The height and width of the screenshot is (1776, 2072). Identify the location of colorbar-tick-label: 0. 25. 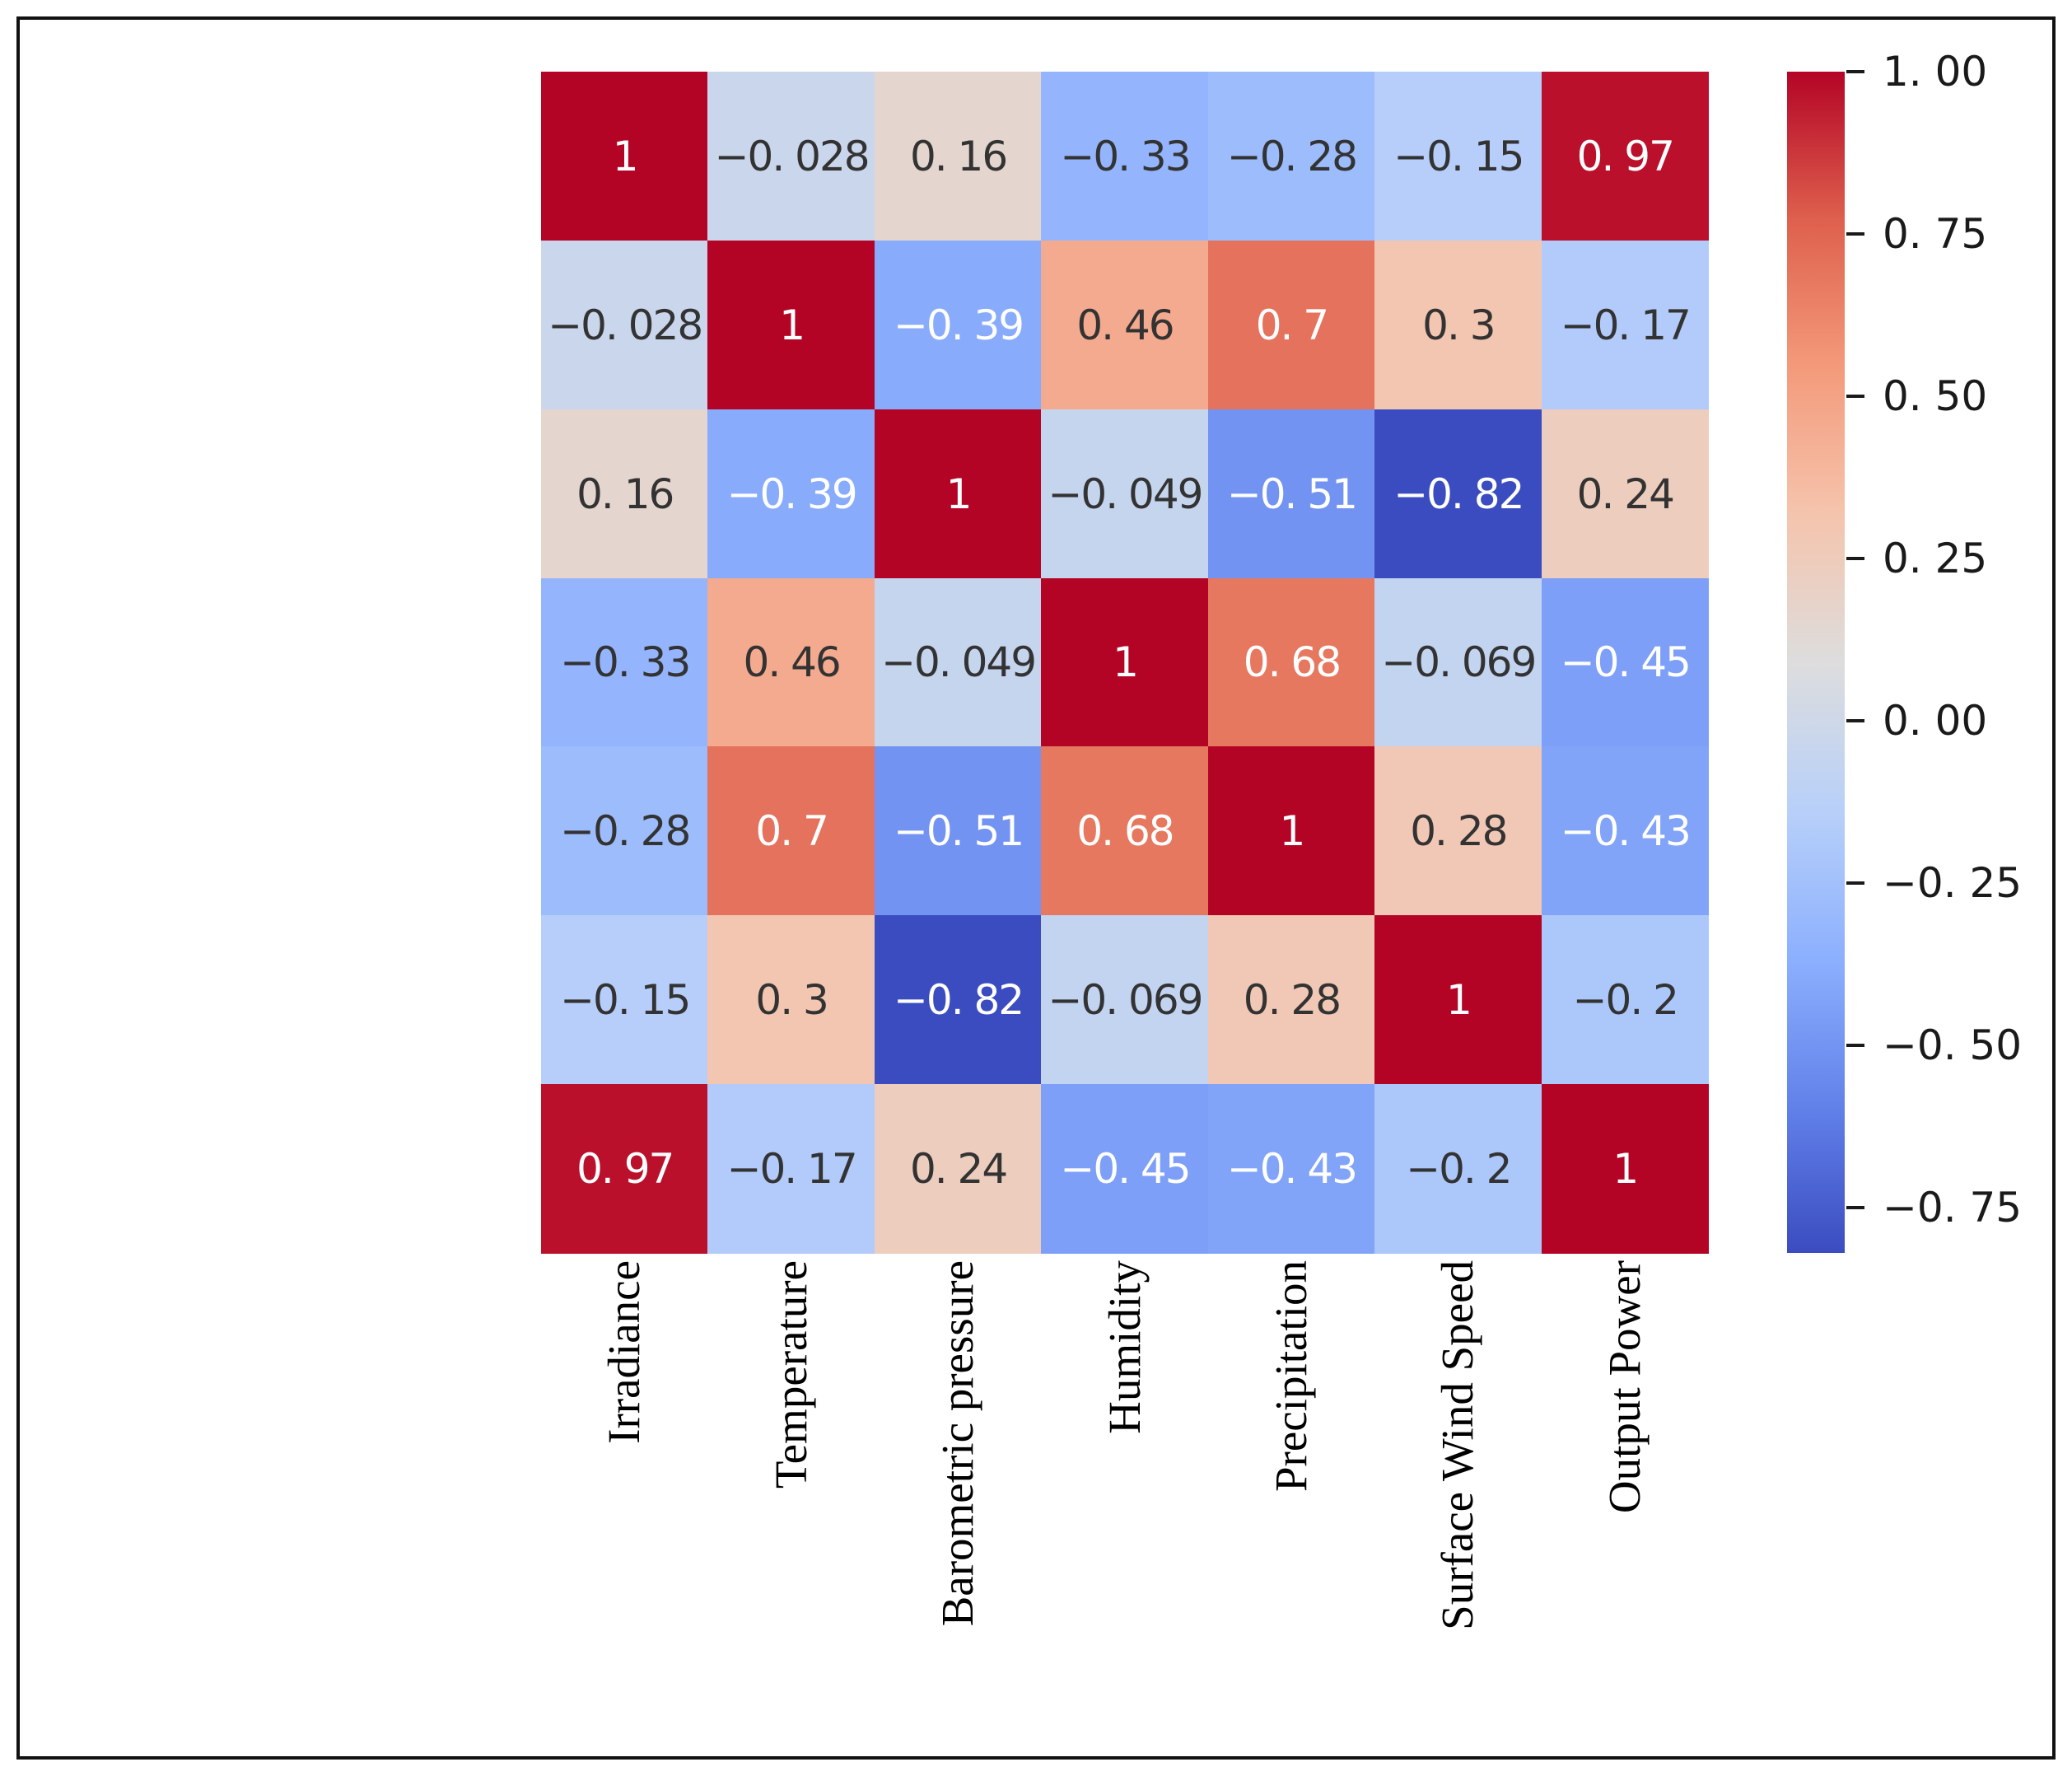
(1935, 558).